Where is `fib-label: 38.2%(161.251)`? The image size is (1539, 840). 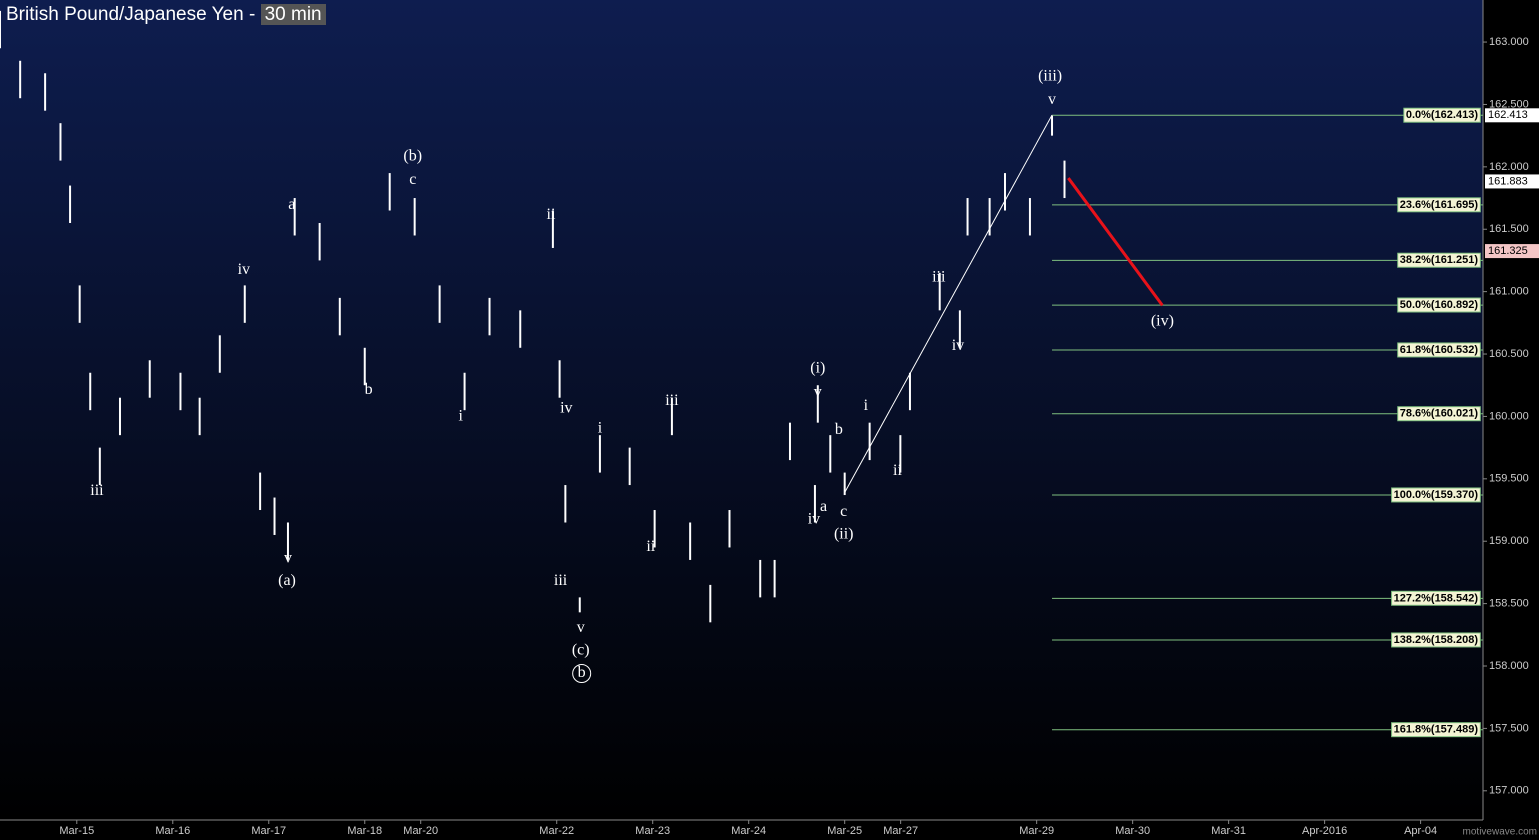
fib-label: 38.2%(161.251) is located at coordinates (1439, 260).